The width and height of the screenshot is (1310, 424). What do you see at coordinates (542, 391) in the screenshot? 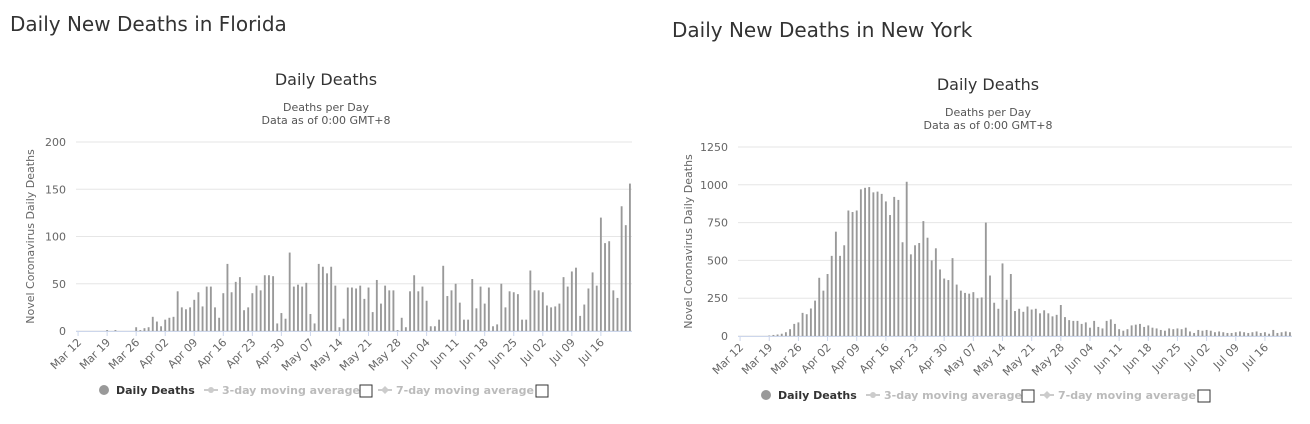
I see `checkbox-7-day` at bounding box center [542, 391].